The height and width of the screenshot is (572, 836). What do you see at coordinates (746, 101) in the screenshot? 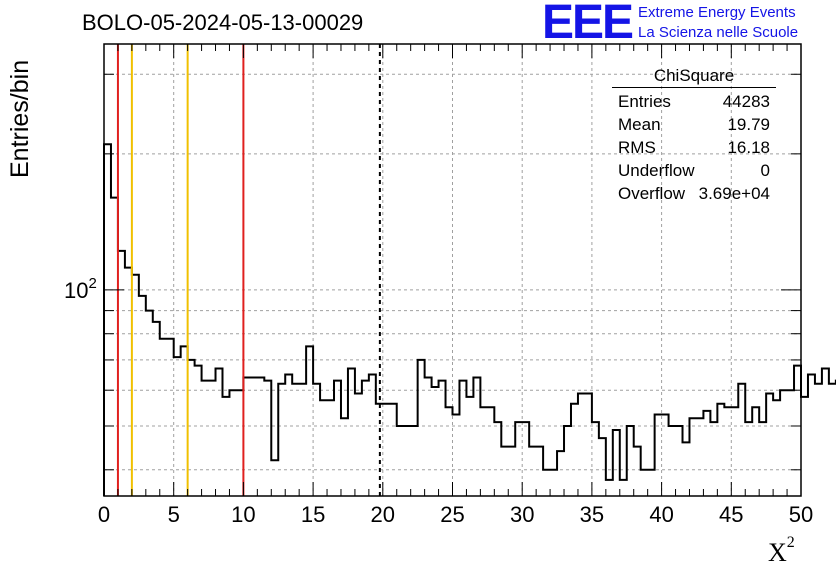
I see `stats-value: 44283` at bounding box center [746, 101].